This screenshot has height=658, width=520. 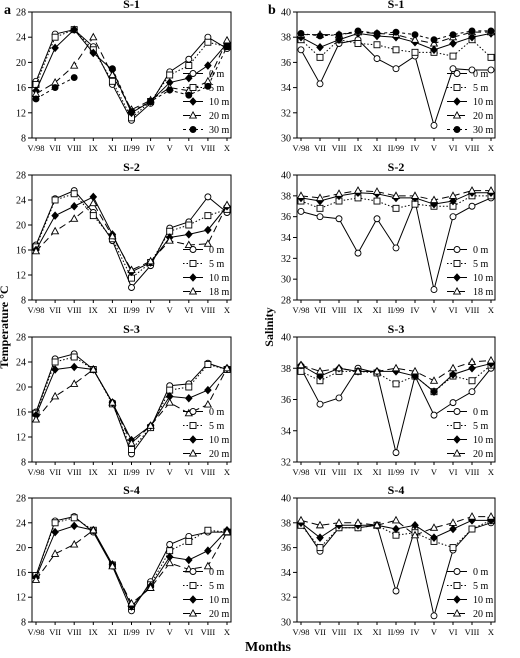 What do you see at coordinates (286, 176) in the screenshot?
I see `y-tick-label: 40` at bounding box center [286, 176].